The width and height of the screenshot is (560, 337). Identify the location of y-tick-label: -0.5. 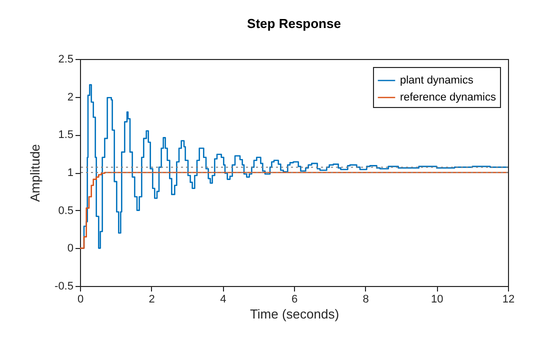
(64, 286).